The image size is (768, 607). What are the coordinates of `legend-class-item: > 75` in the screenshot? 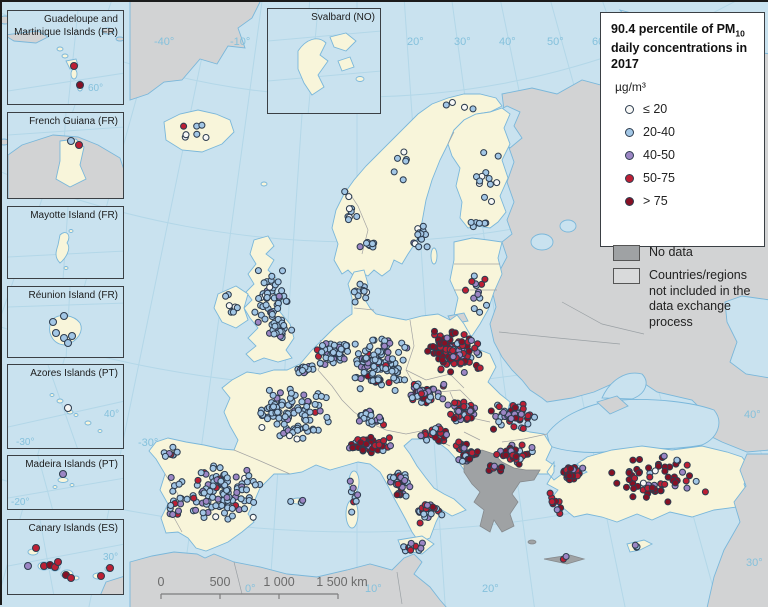 It's located at (690, 201).